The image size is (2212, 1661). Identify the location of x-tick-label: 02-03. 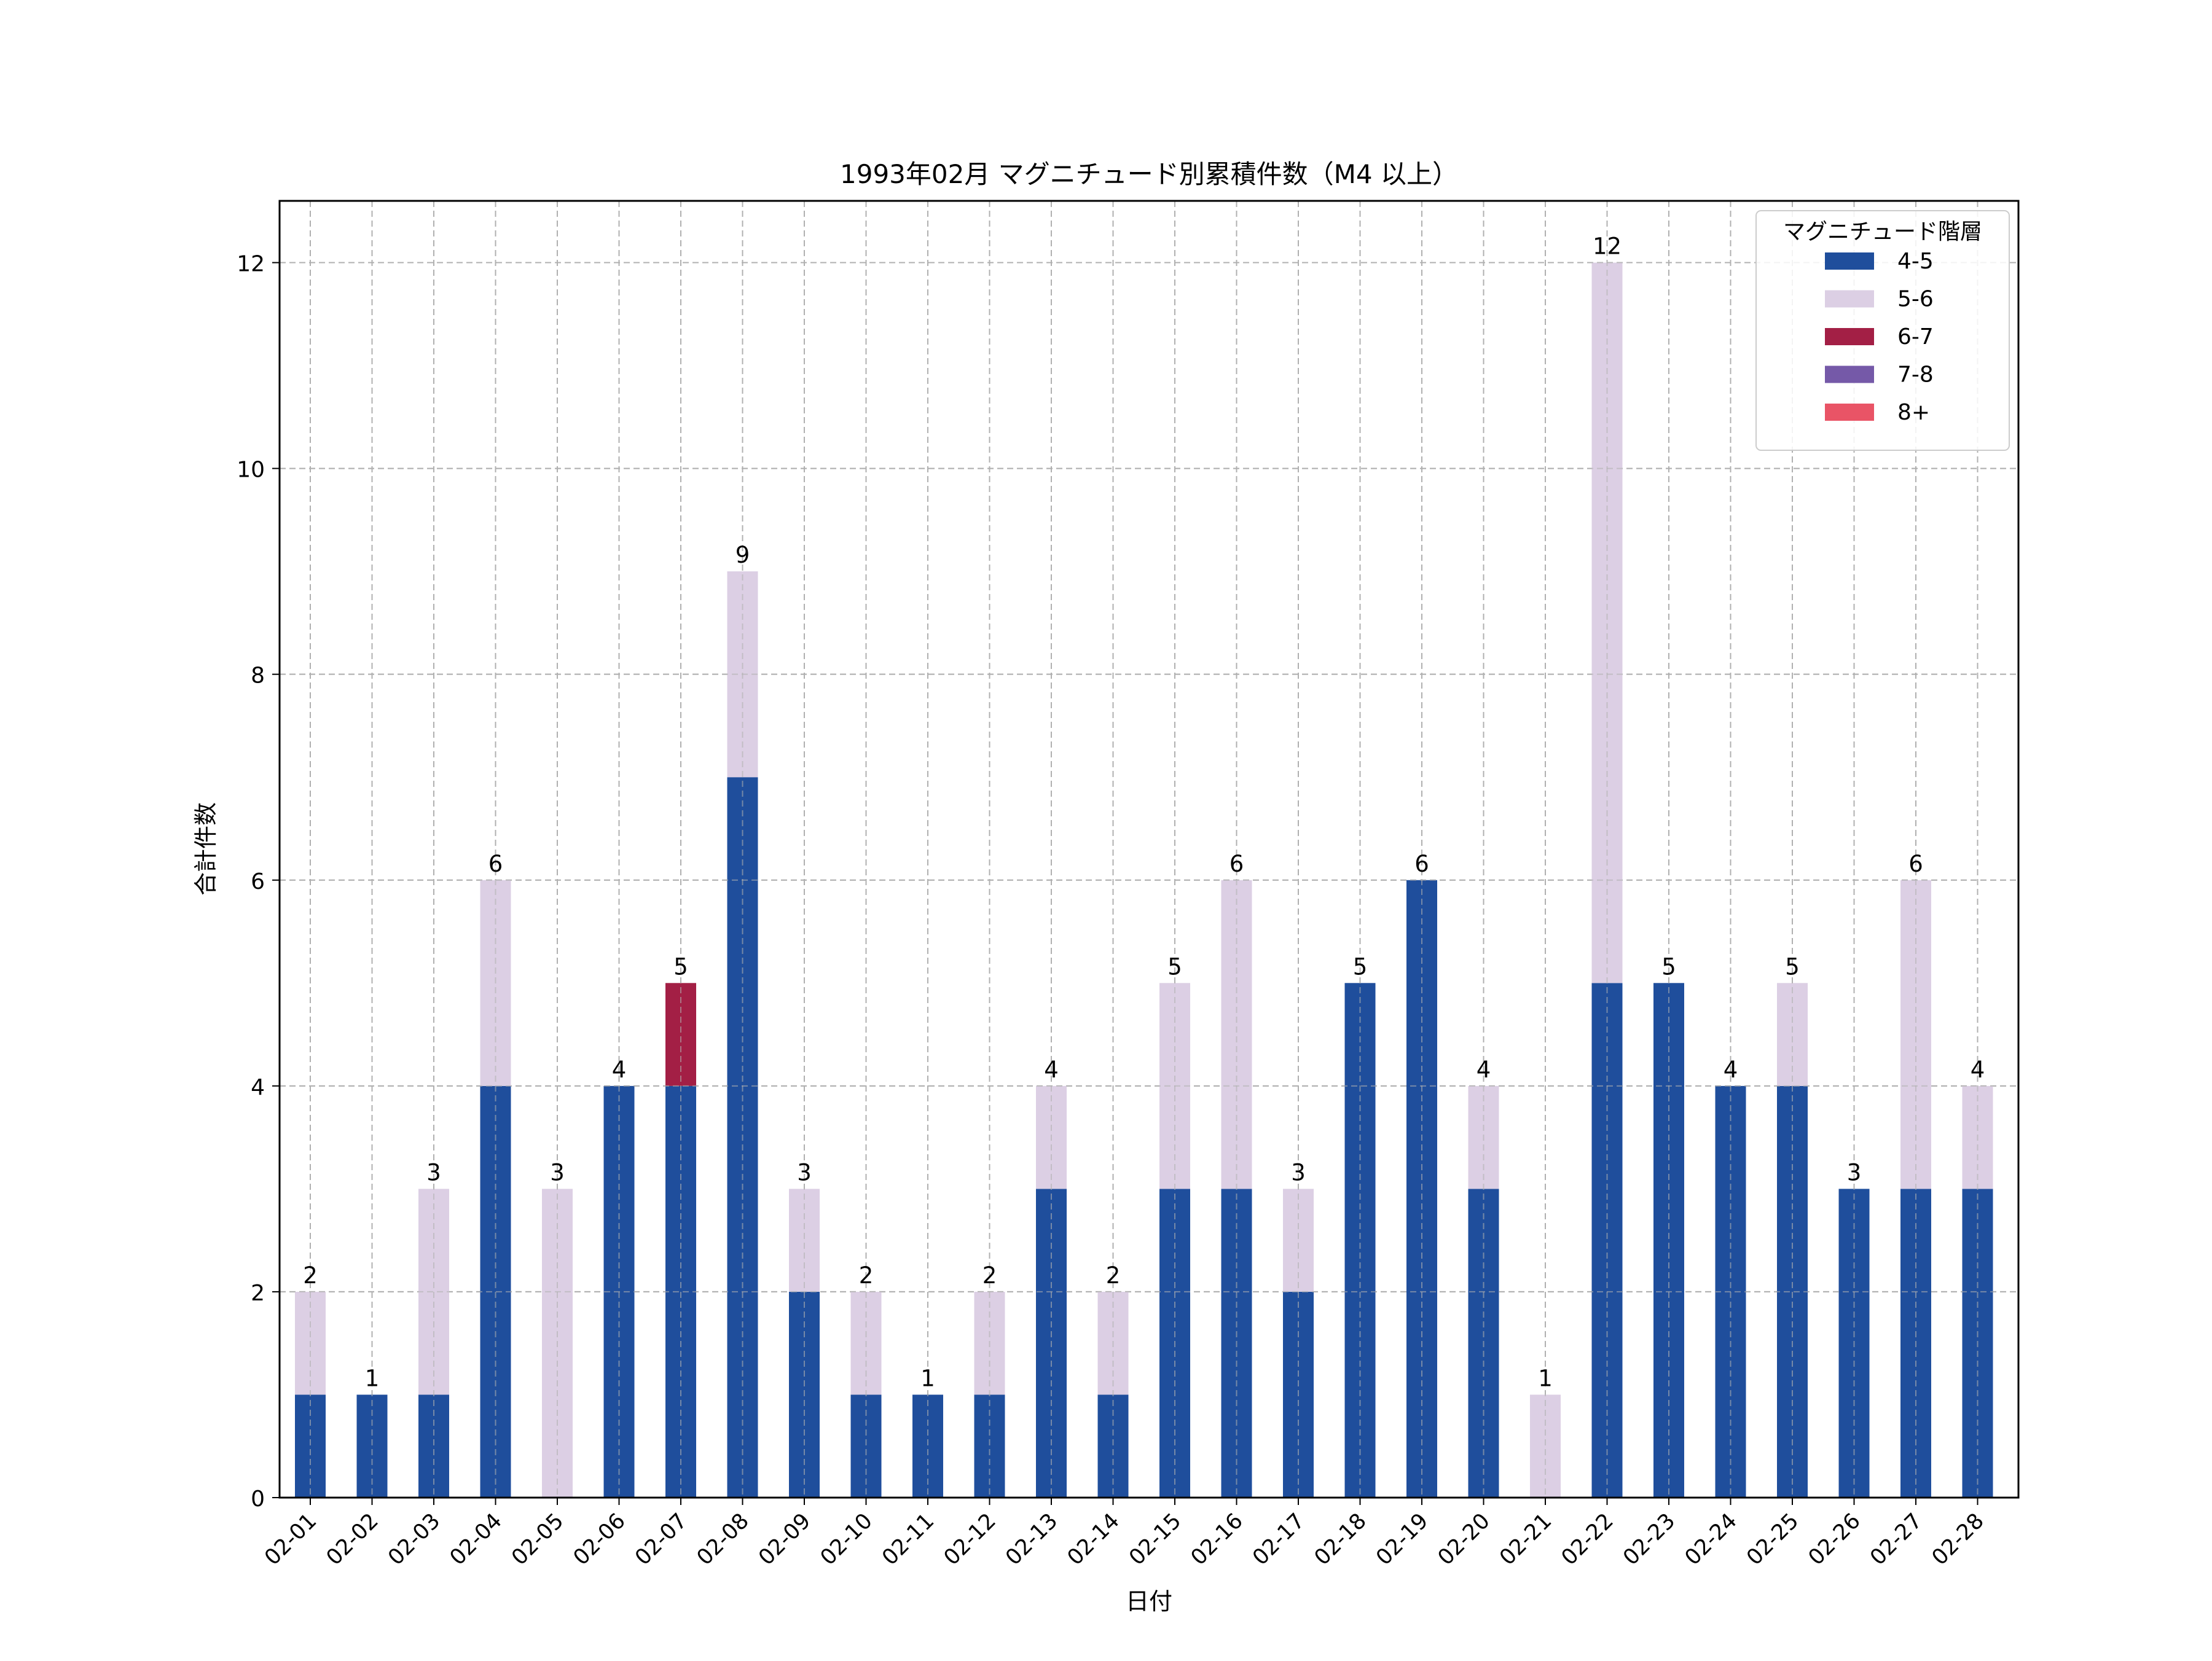
(414, 1539).